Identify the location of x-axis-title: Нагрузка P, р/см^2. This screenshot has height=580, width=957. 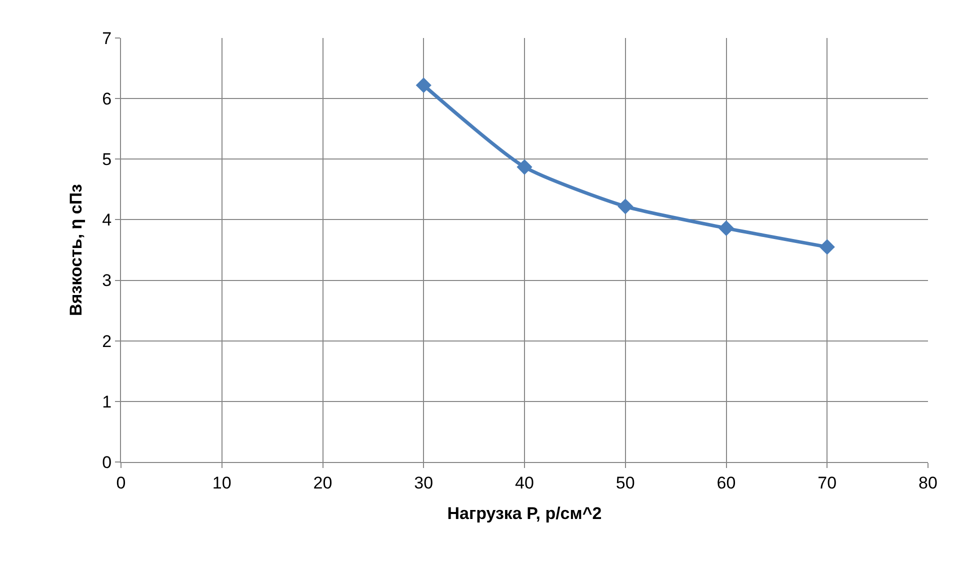
(524, 513).